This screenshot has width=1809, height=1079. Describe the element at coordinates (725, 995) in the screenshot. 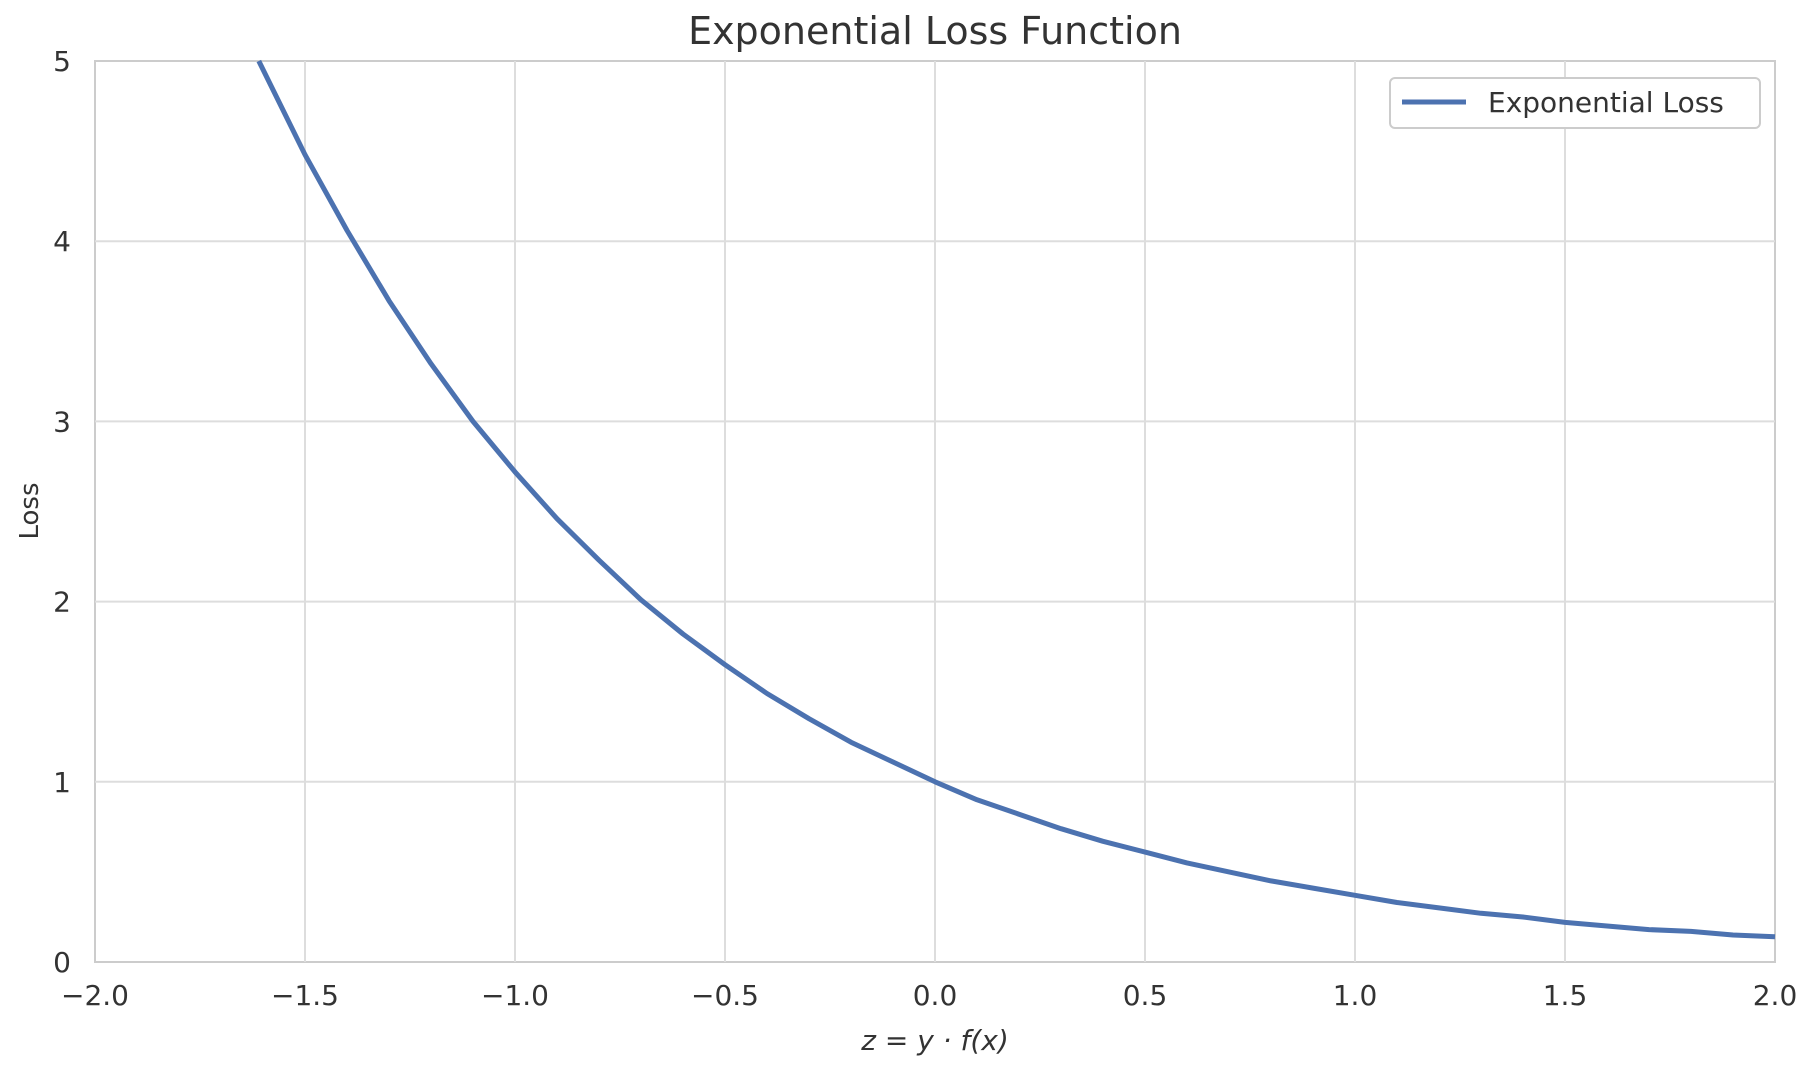

I see `x-tick-label: −0.5` at that location.